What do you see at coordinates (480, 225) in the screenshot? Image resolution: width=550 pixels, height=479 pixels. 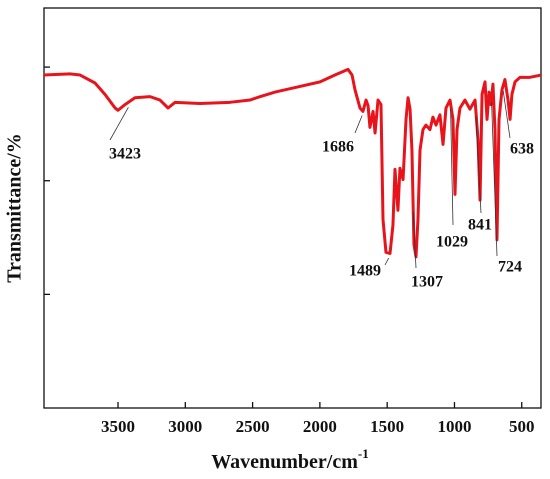 I see `peak-label: 841` at bounding box center [480, 225].